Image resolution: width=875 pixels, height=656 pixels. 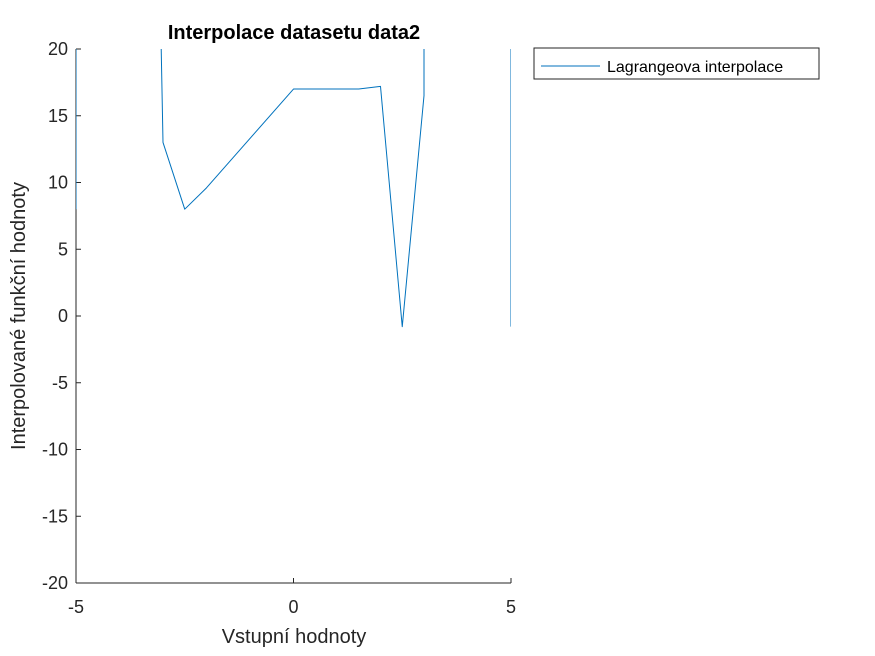 I want to click on legend-box, so click(x=676, y=63).